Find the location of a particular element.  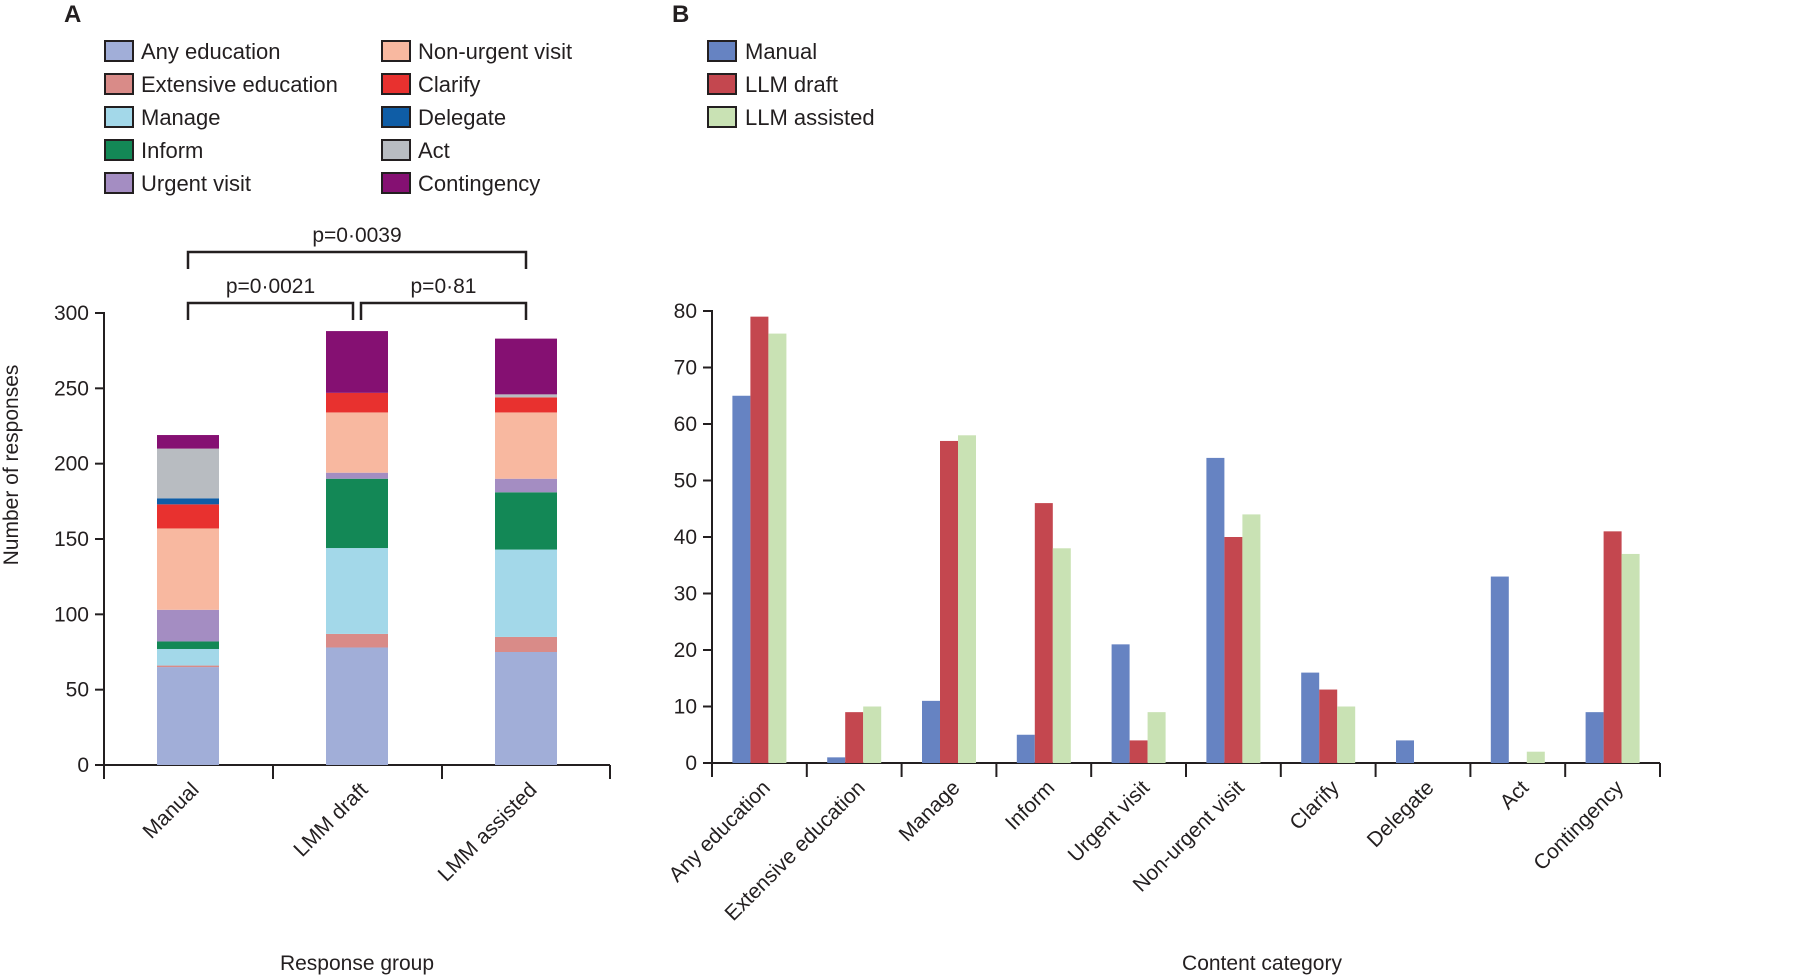

bar-urgent-visit-llm-assisted is located at coordinates (1156, 737).